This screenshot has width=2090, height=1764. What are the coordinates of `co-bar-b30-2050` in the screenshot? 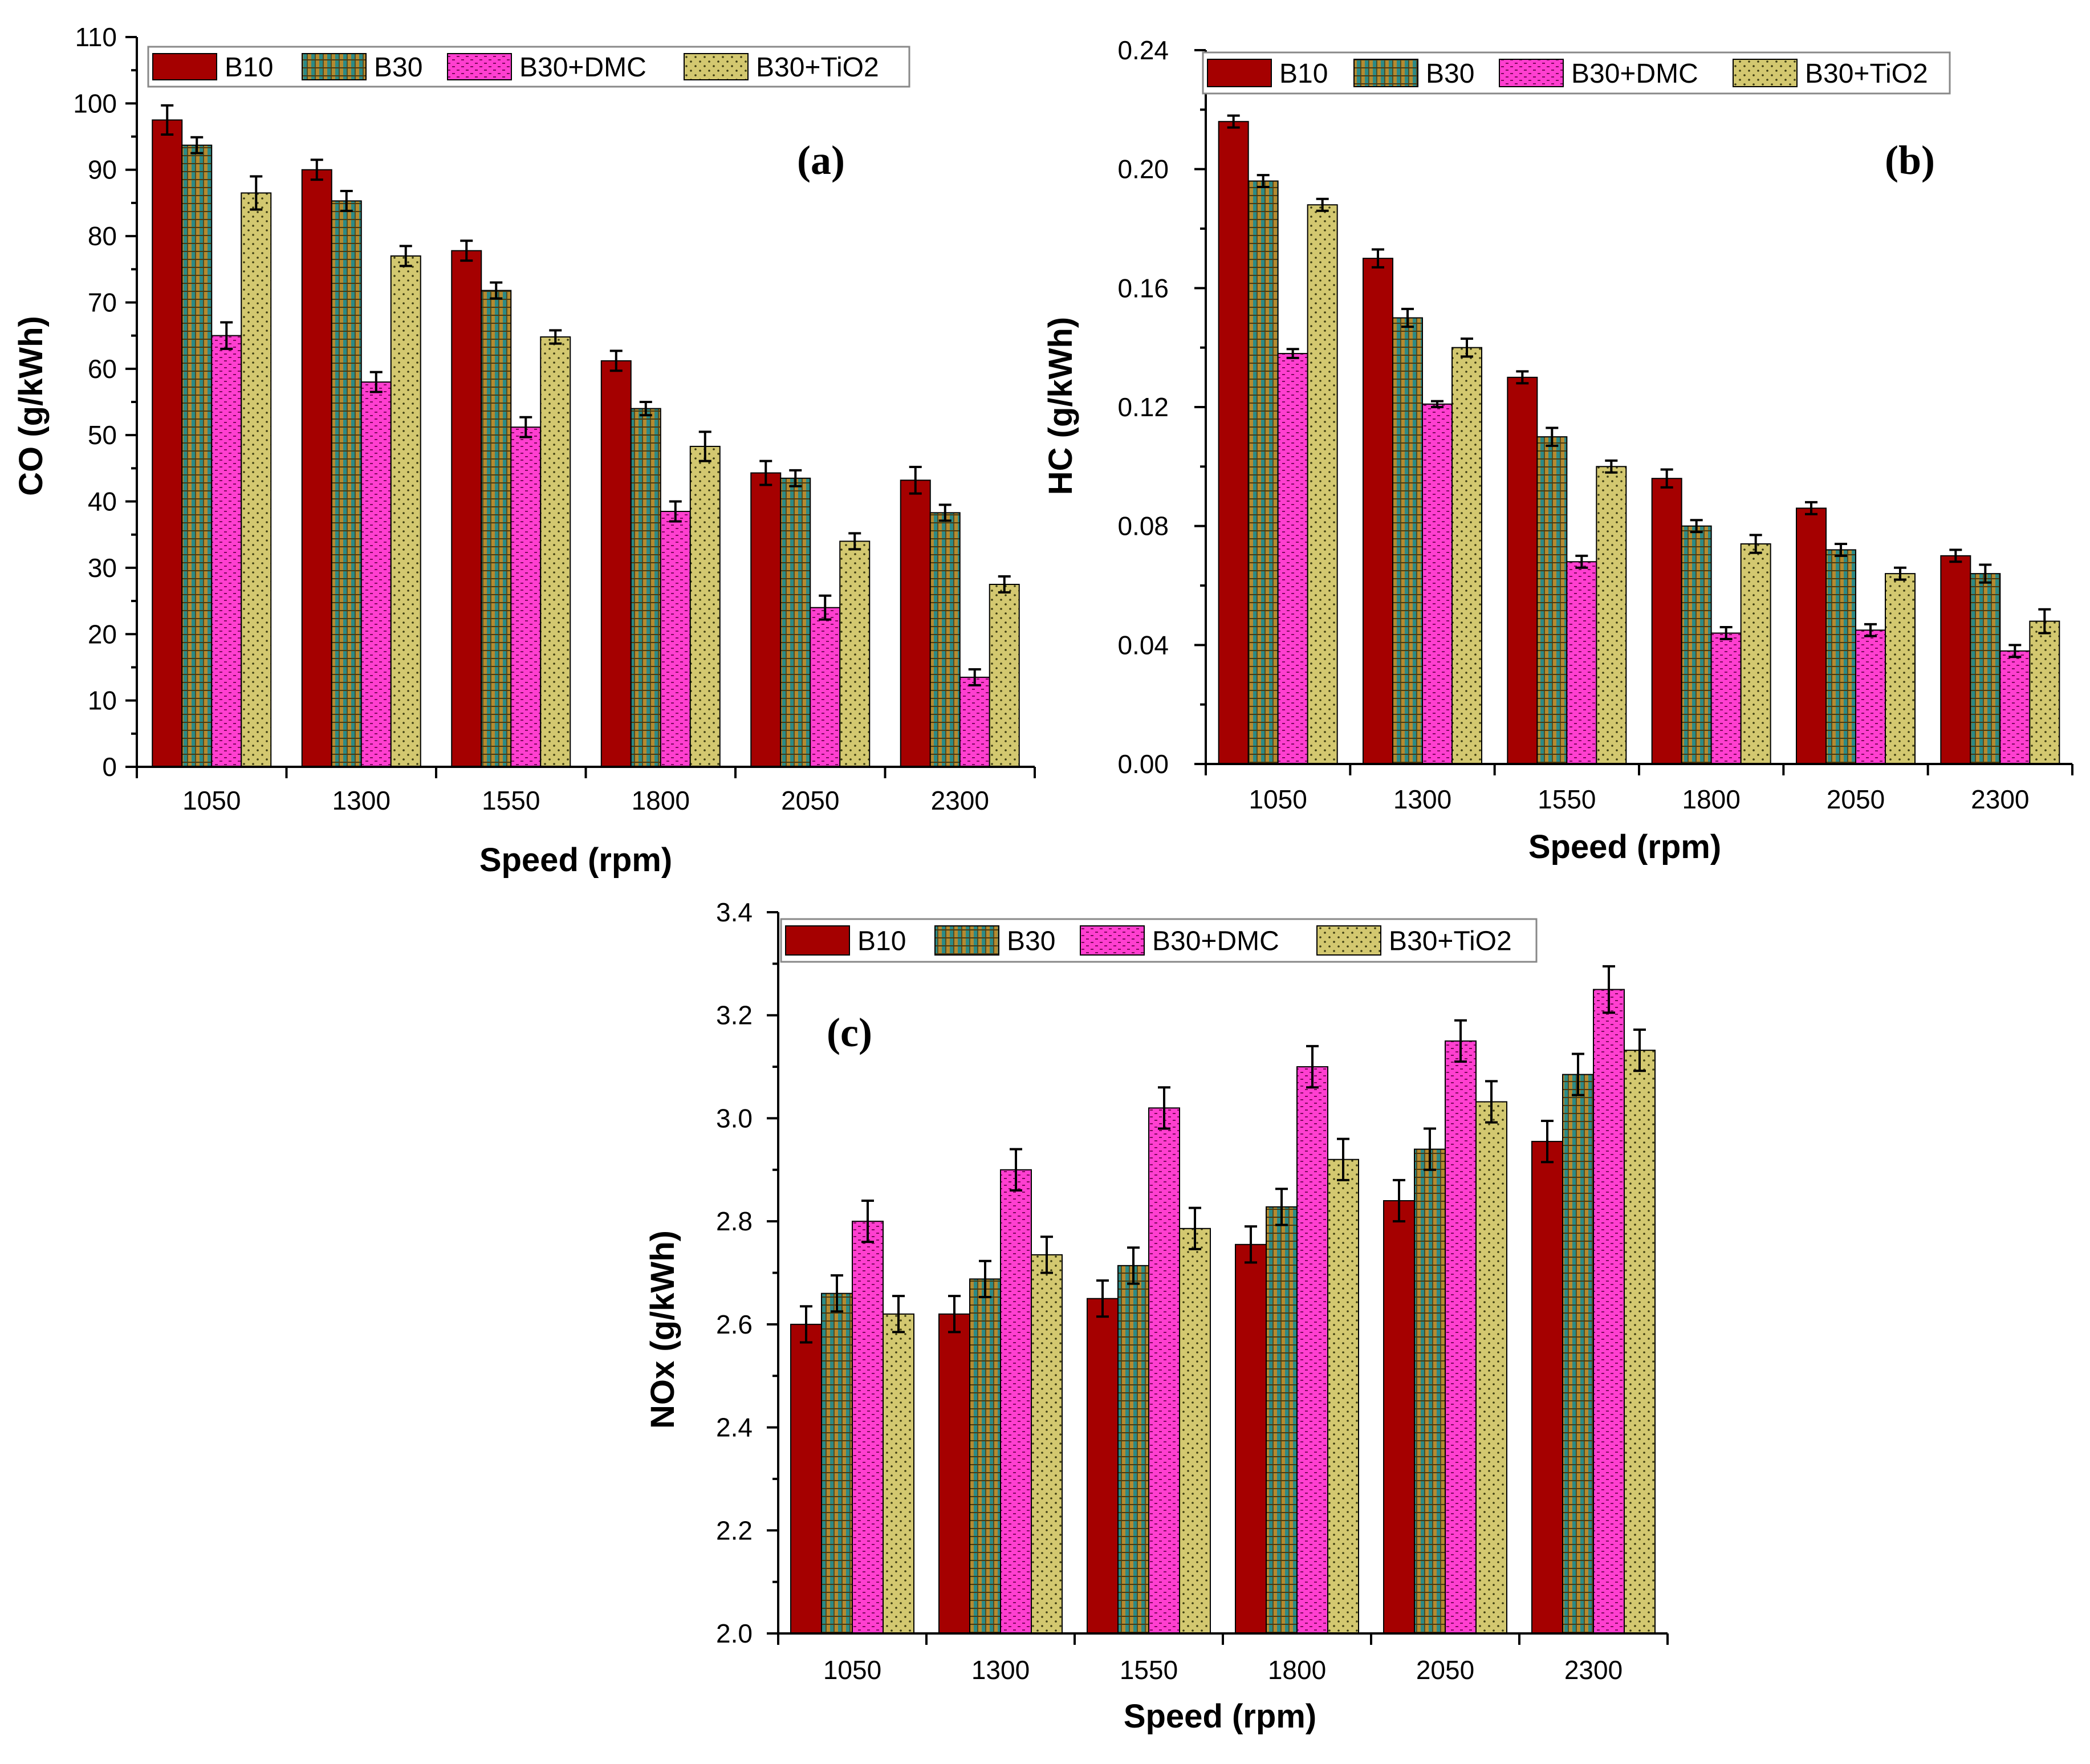 It's located at (795, 622).